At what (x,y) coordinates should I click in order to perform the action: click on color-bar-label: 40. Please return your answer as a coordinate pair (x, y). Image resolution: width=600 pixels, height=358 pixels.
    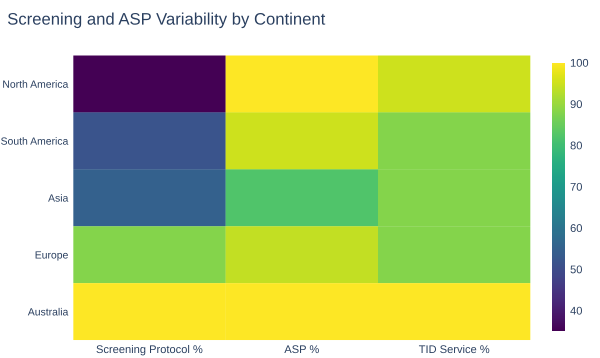
    Looking at the image, I should click on (576, 310).